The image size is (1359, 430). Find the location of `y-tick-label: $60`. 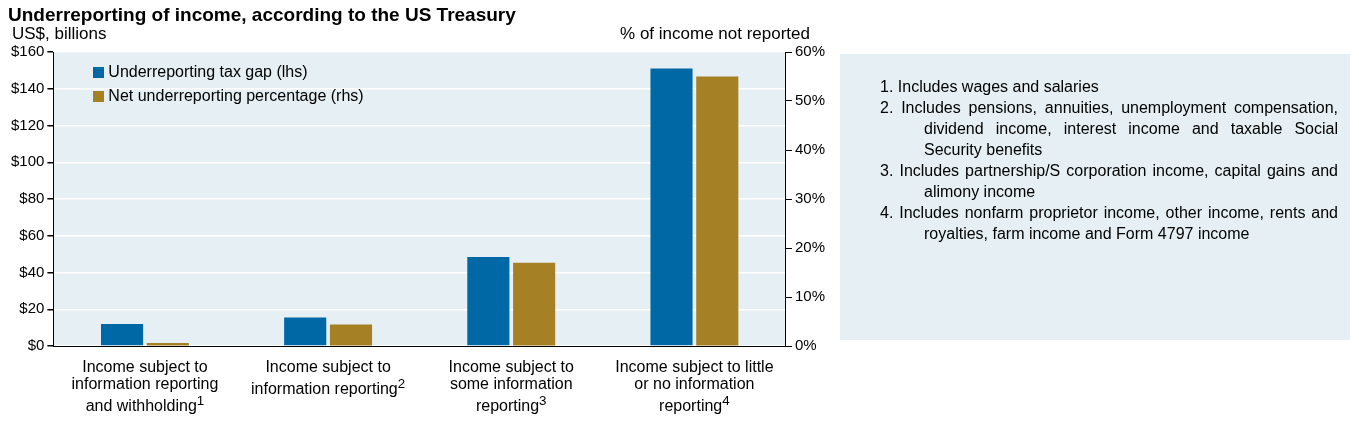

y-tick-label: $60 is located at coordinates (32, 234).